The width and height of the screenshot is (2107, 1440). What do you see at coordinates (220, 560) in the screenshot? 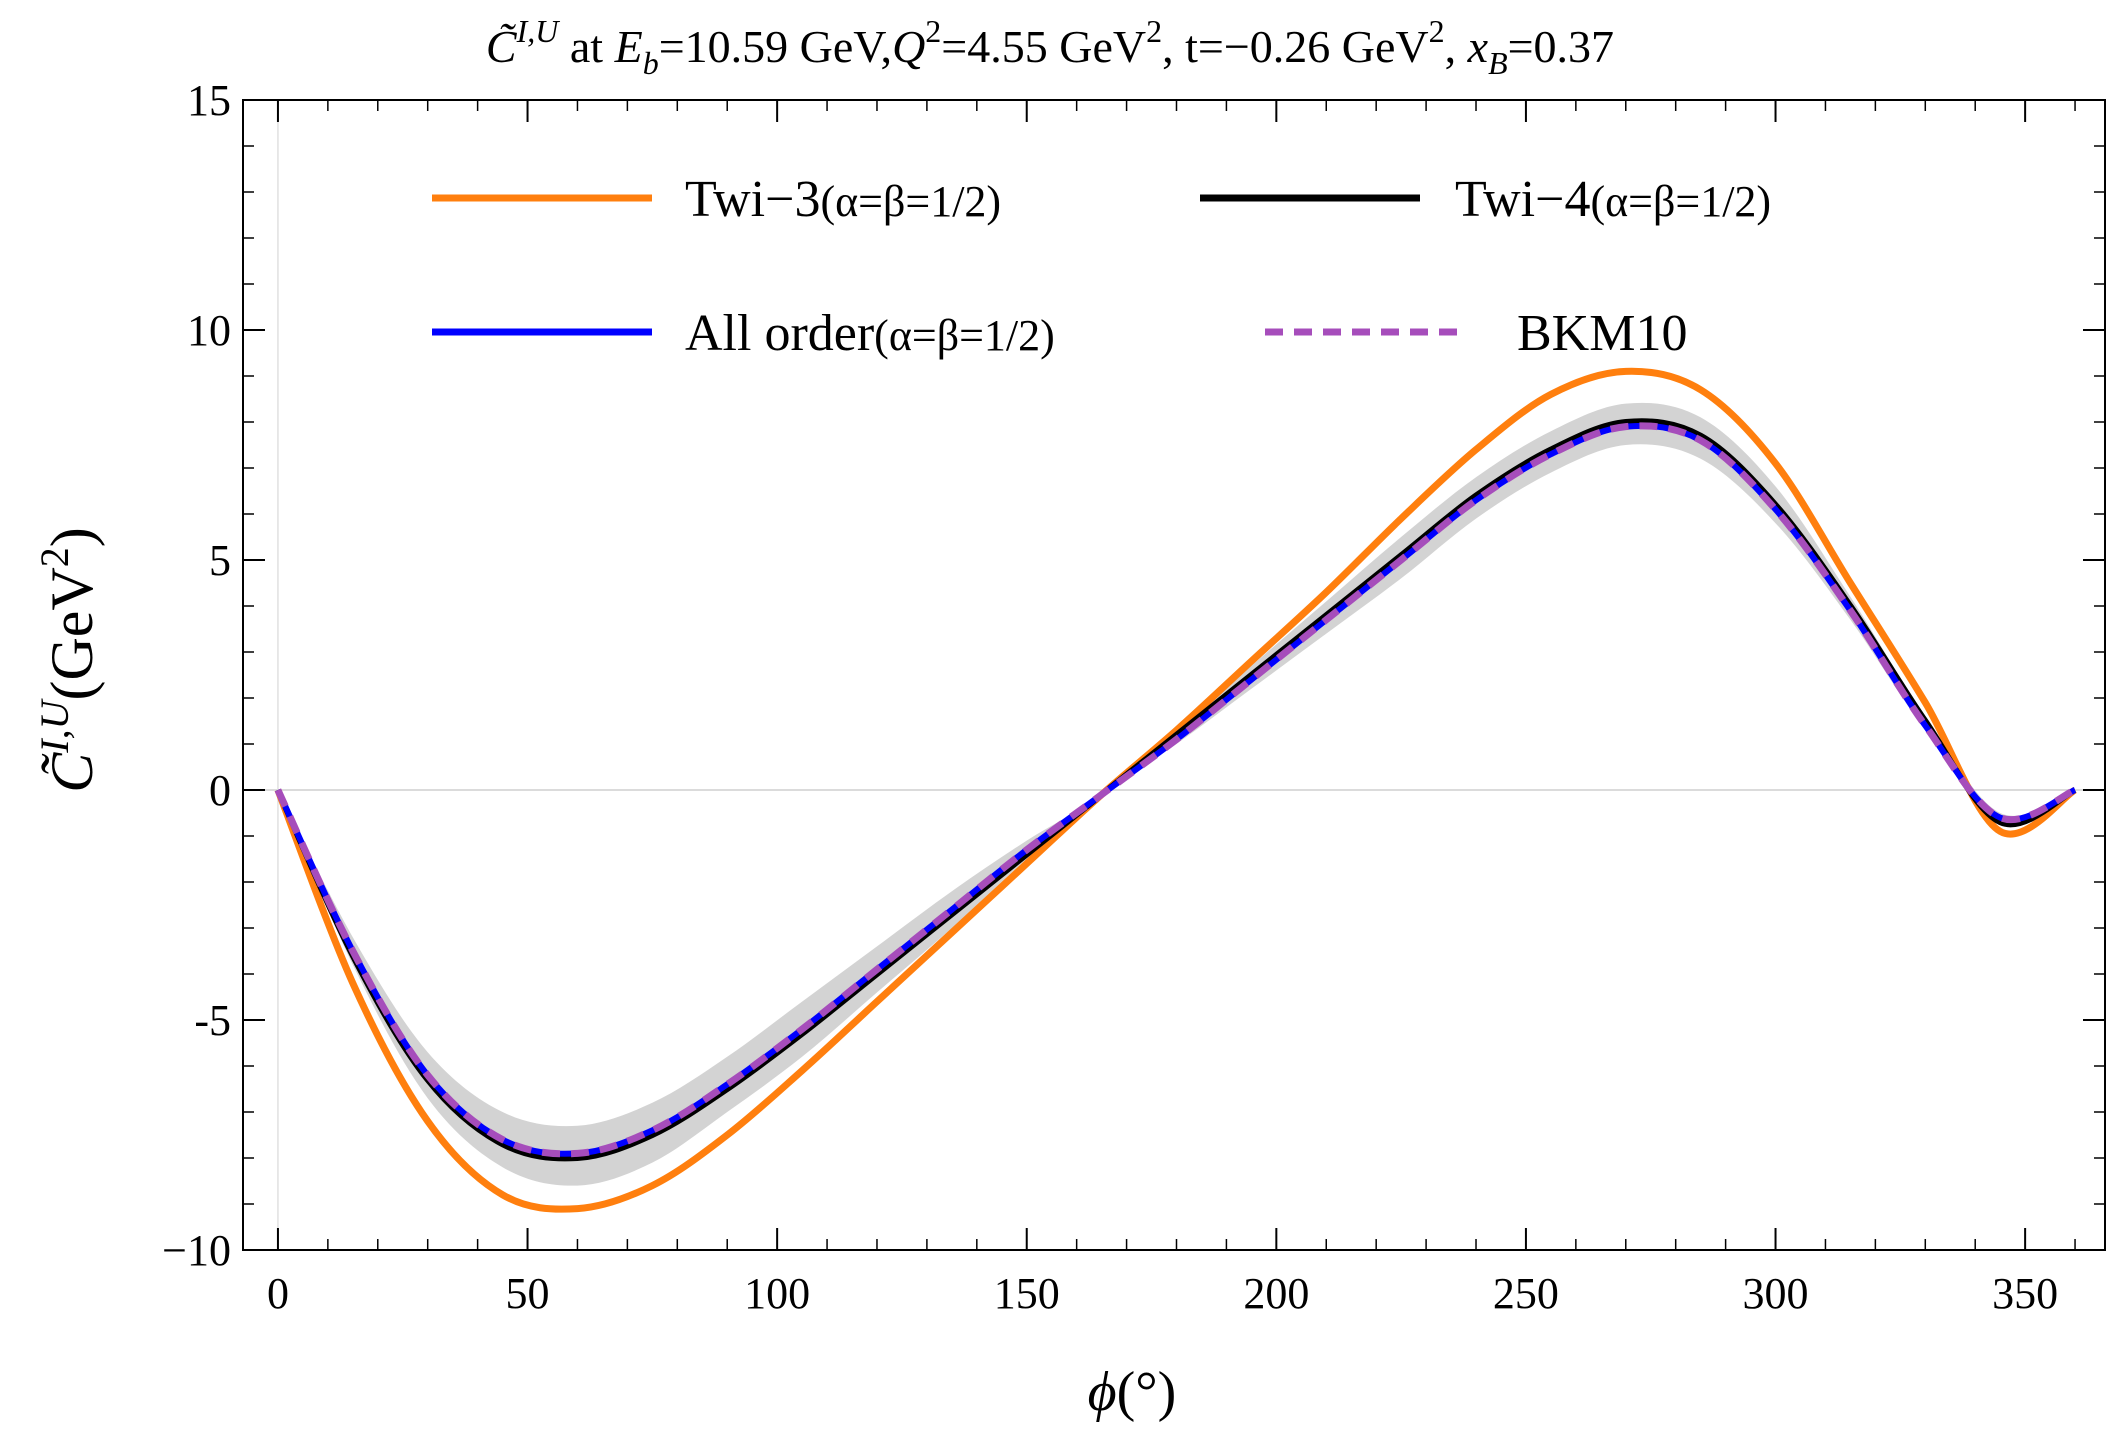
I see `y-tick-label: 5` at bounding box center [220, 560].